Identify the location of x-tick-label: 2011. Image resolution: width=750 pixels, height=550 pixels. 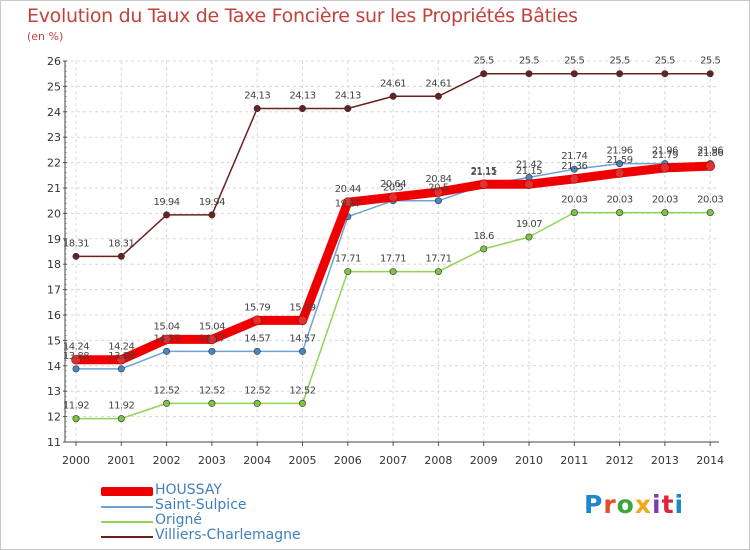
(574, 460).